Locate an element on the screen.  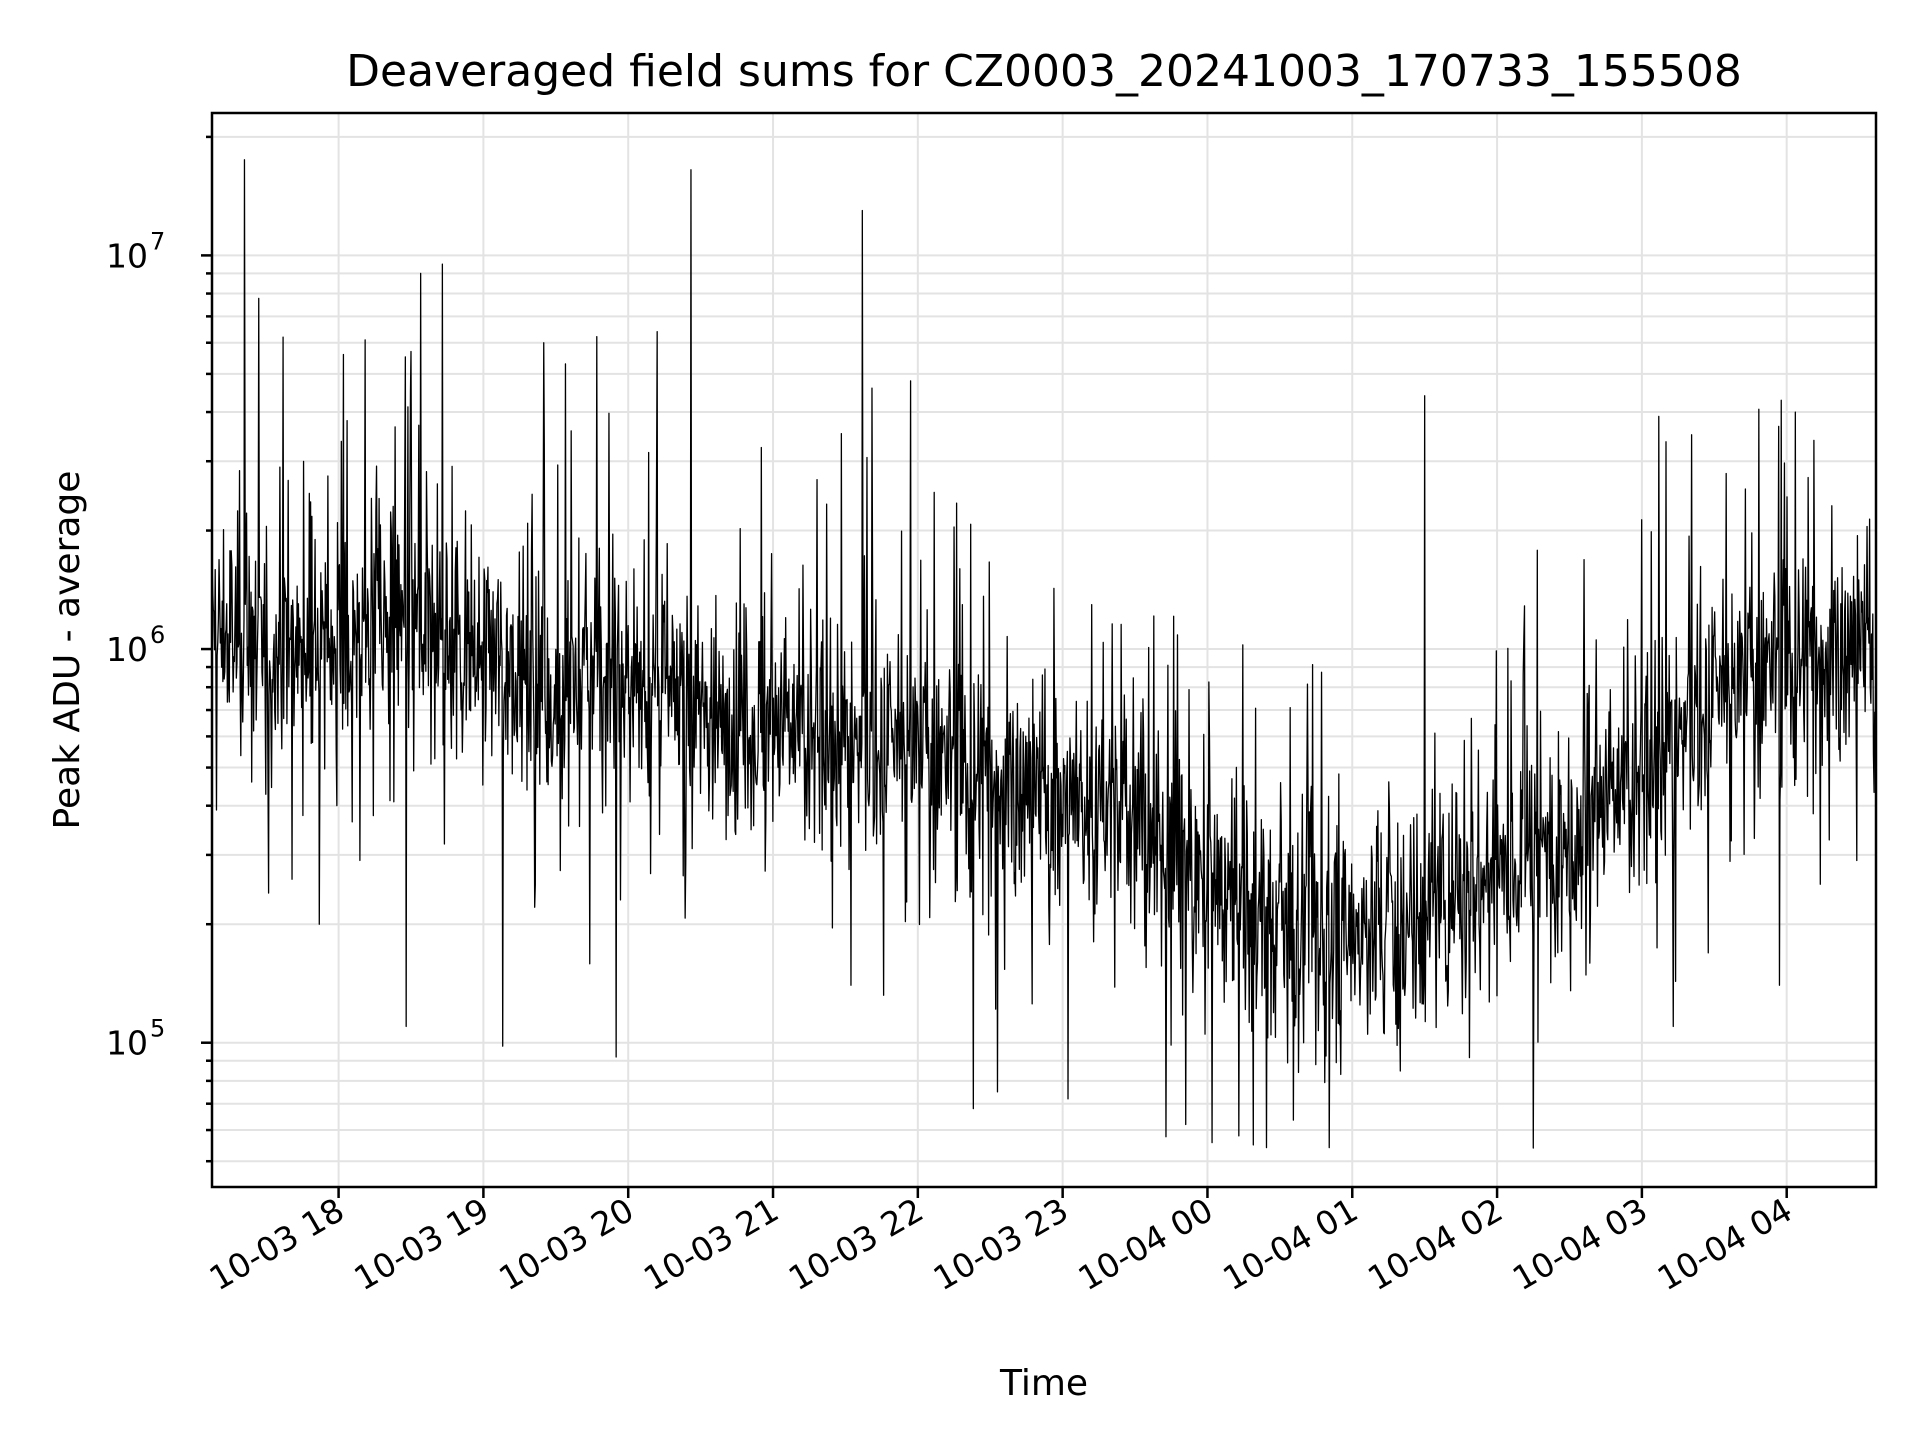
y-tick-exponent: 6 is located at coordinates (157, 635).